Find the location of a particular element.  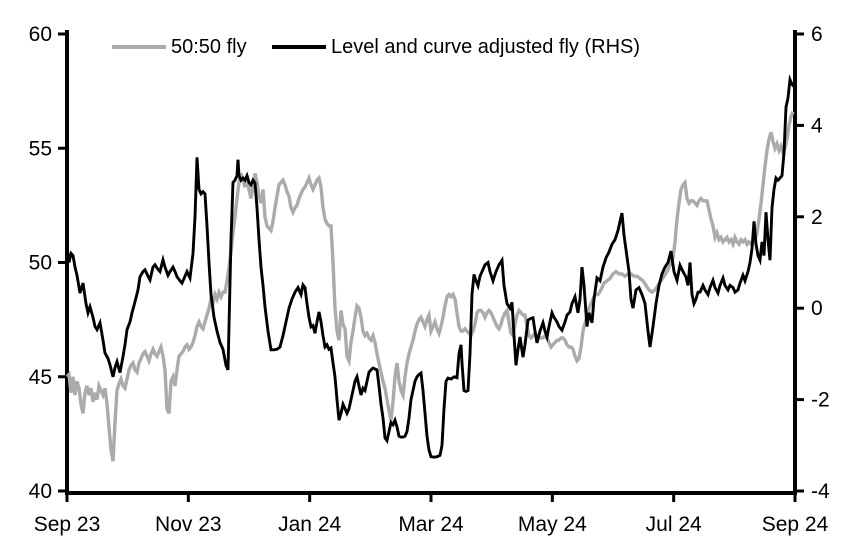

x-axis-tick-label: Nov 23 is located at coordinates (188, 524).